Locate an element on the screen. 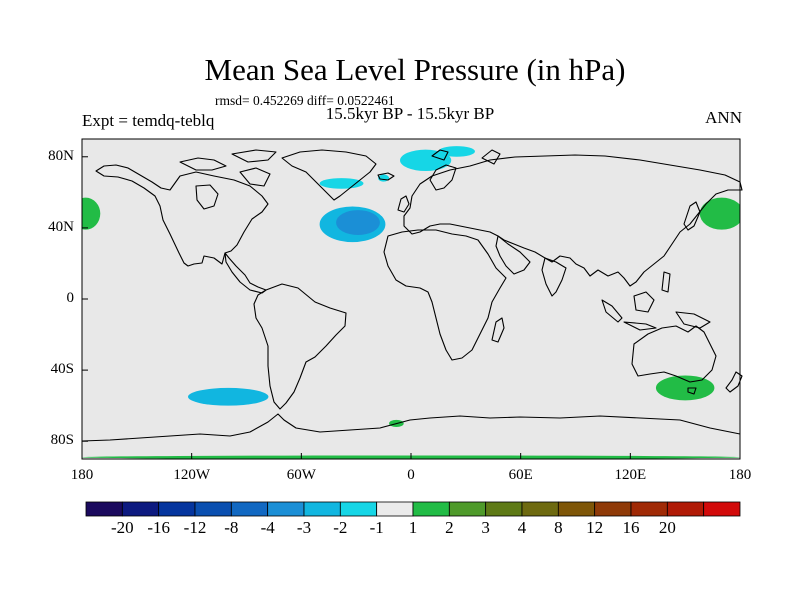  svalbard-coast is located at coordinates (440, 155).